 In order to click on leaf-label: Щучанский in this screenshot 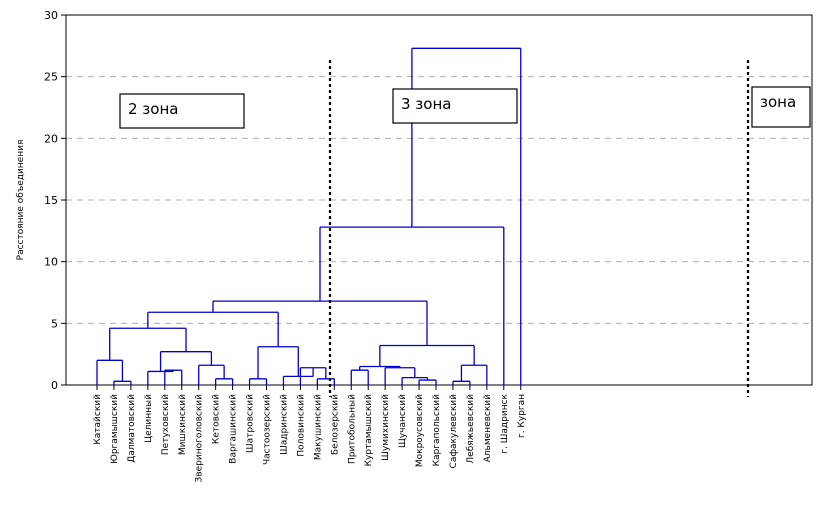, I will do `click(403, 421)`.